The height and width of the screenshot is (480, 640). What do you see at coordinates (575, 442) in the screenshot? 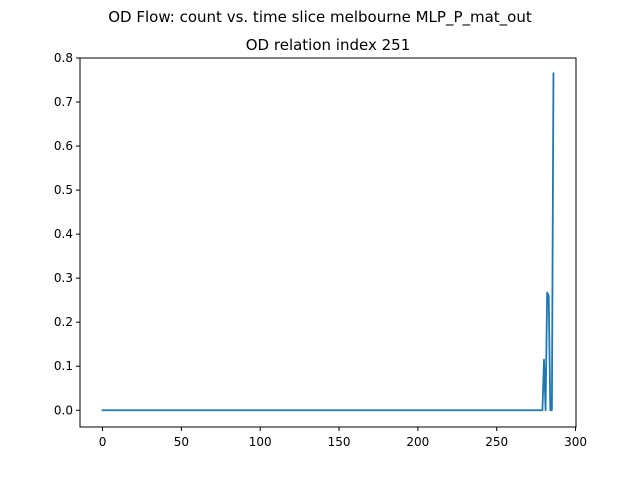
I see `x-tick-label: 300` at bounding box center [575, 442].